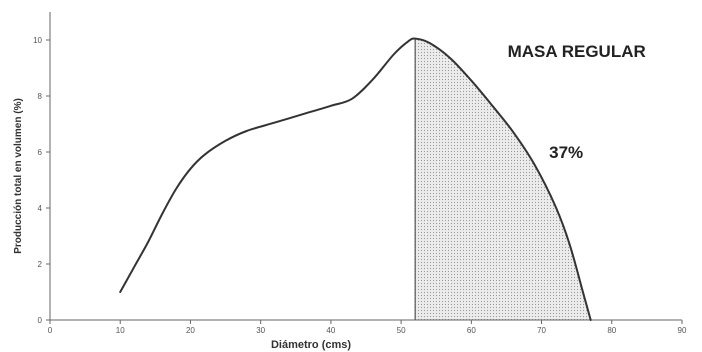 This screenshot has width=702, height=352. Describe the element at coordinates (541, 330) in the screenshot. I see `x-tick-label: 70` at that location.